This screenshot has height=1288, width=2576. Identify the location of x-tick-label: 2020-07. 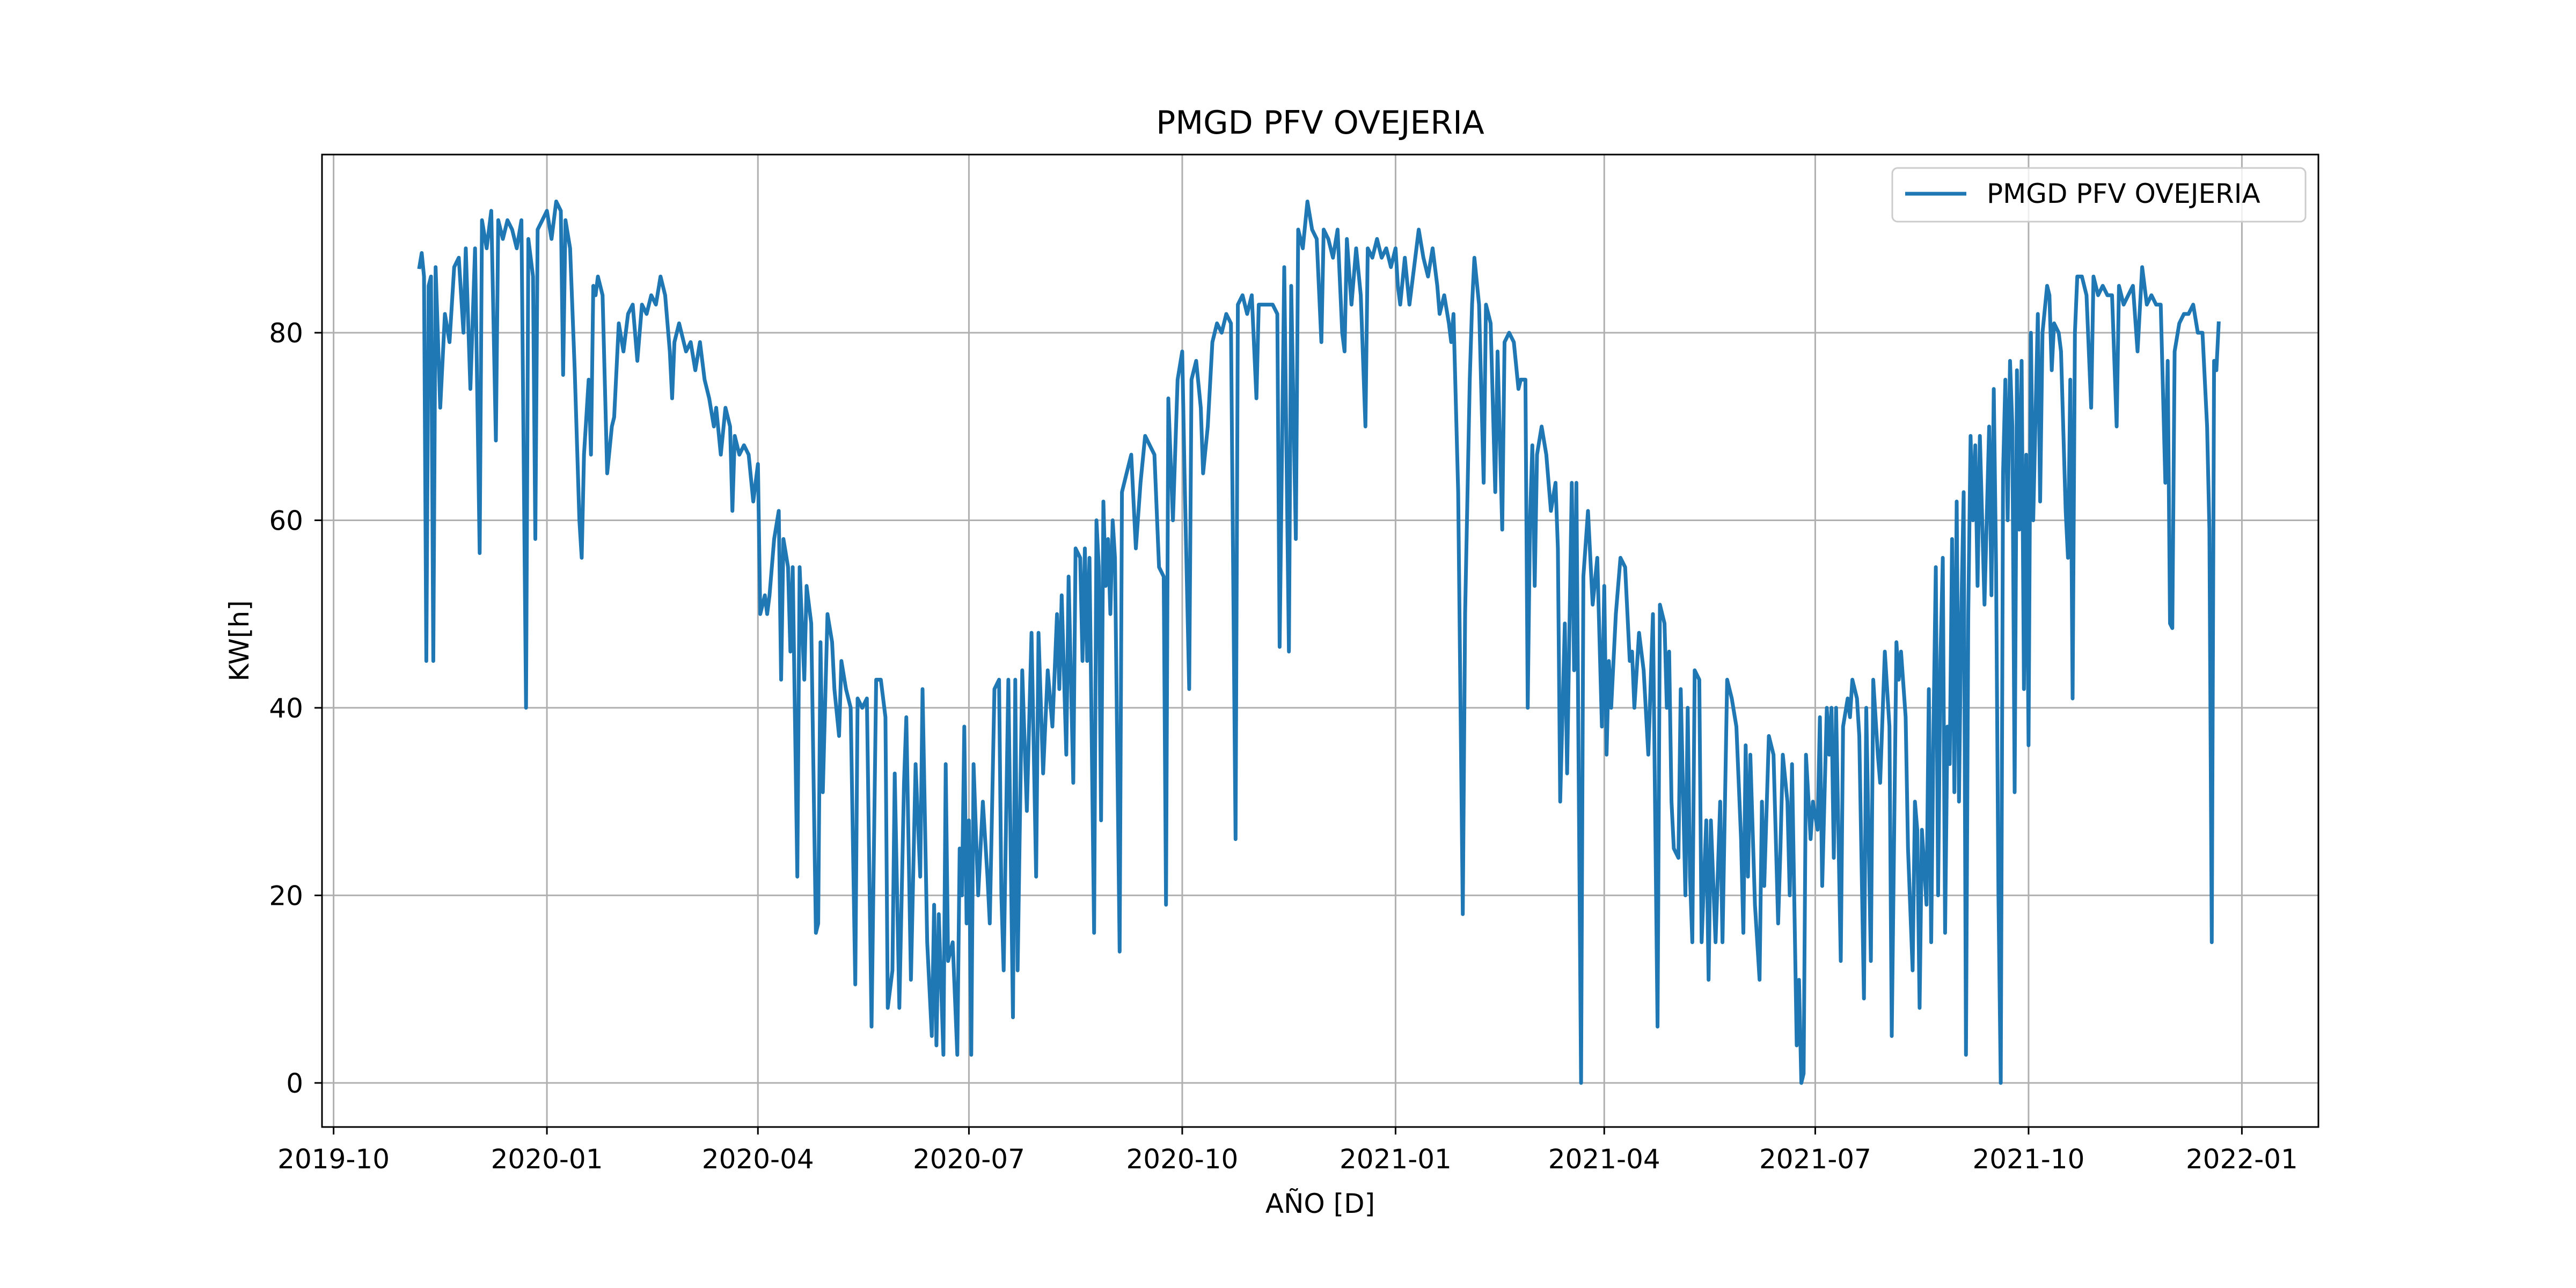
(969, 1159).